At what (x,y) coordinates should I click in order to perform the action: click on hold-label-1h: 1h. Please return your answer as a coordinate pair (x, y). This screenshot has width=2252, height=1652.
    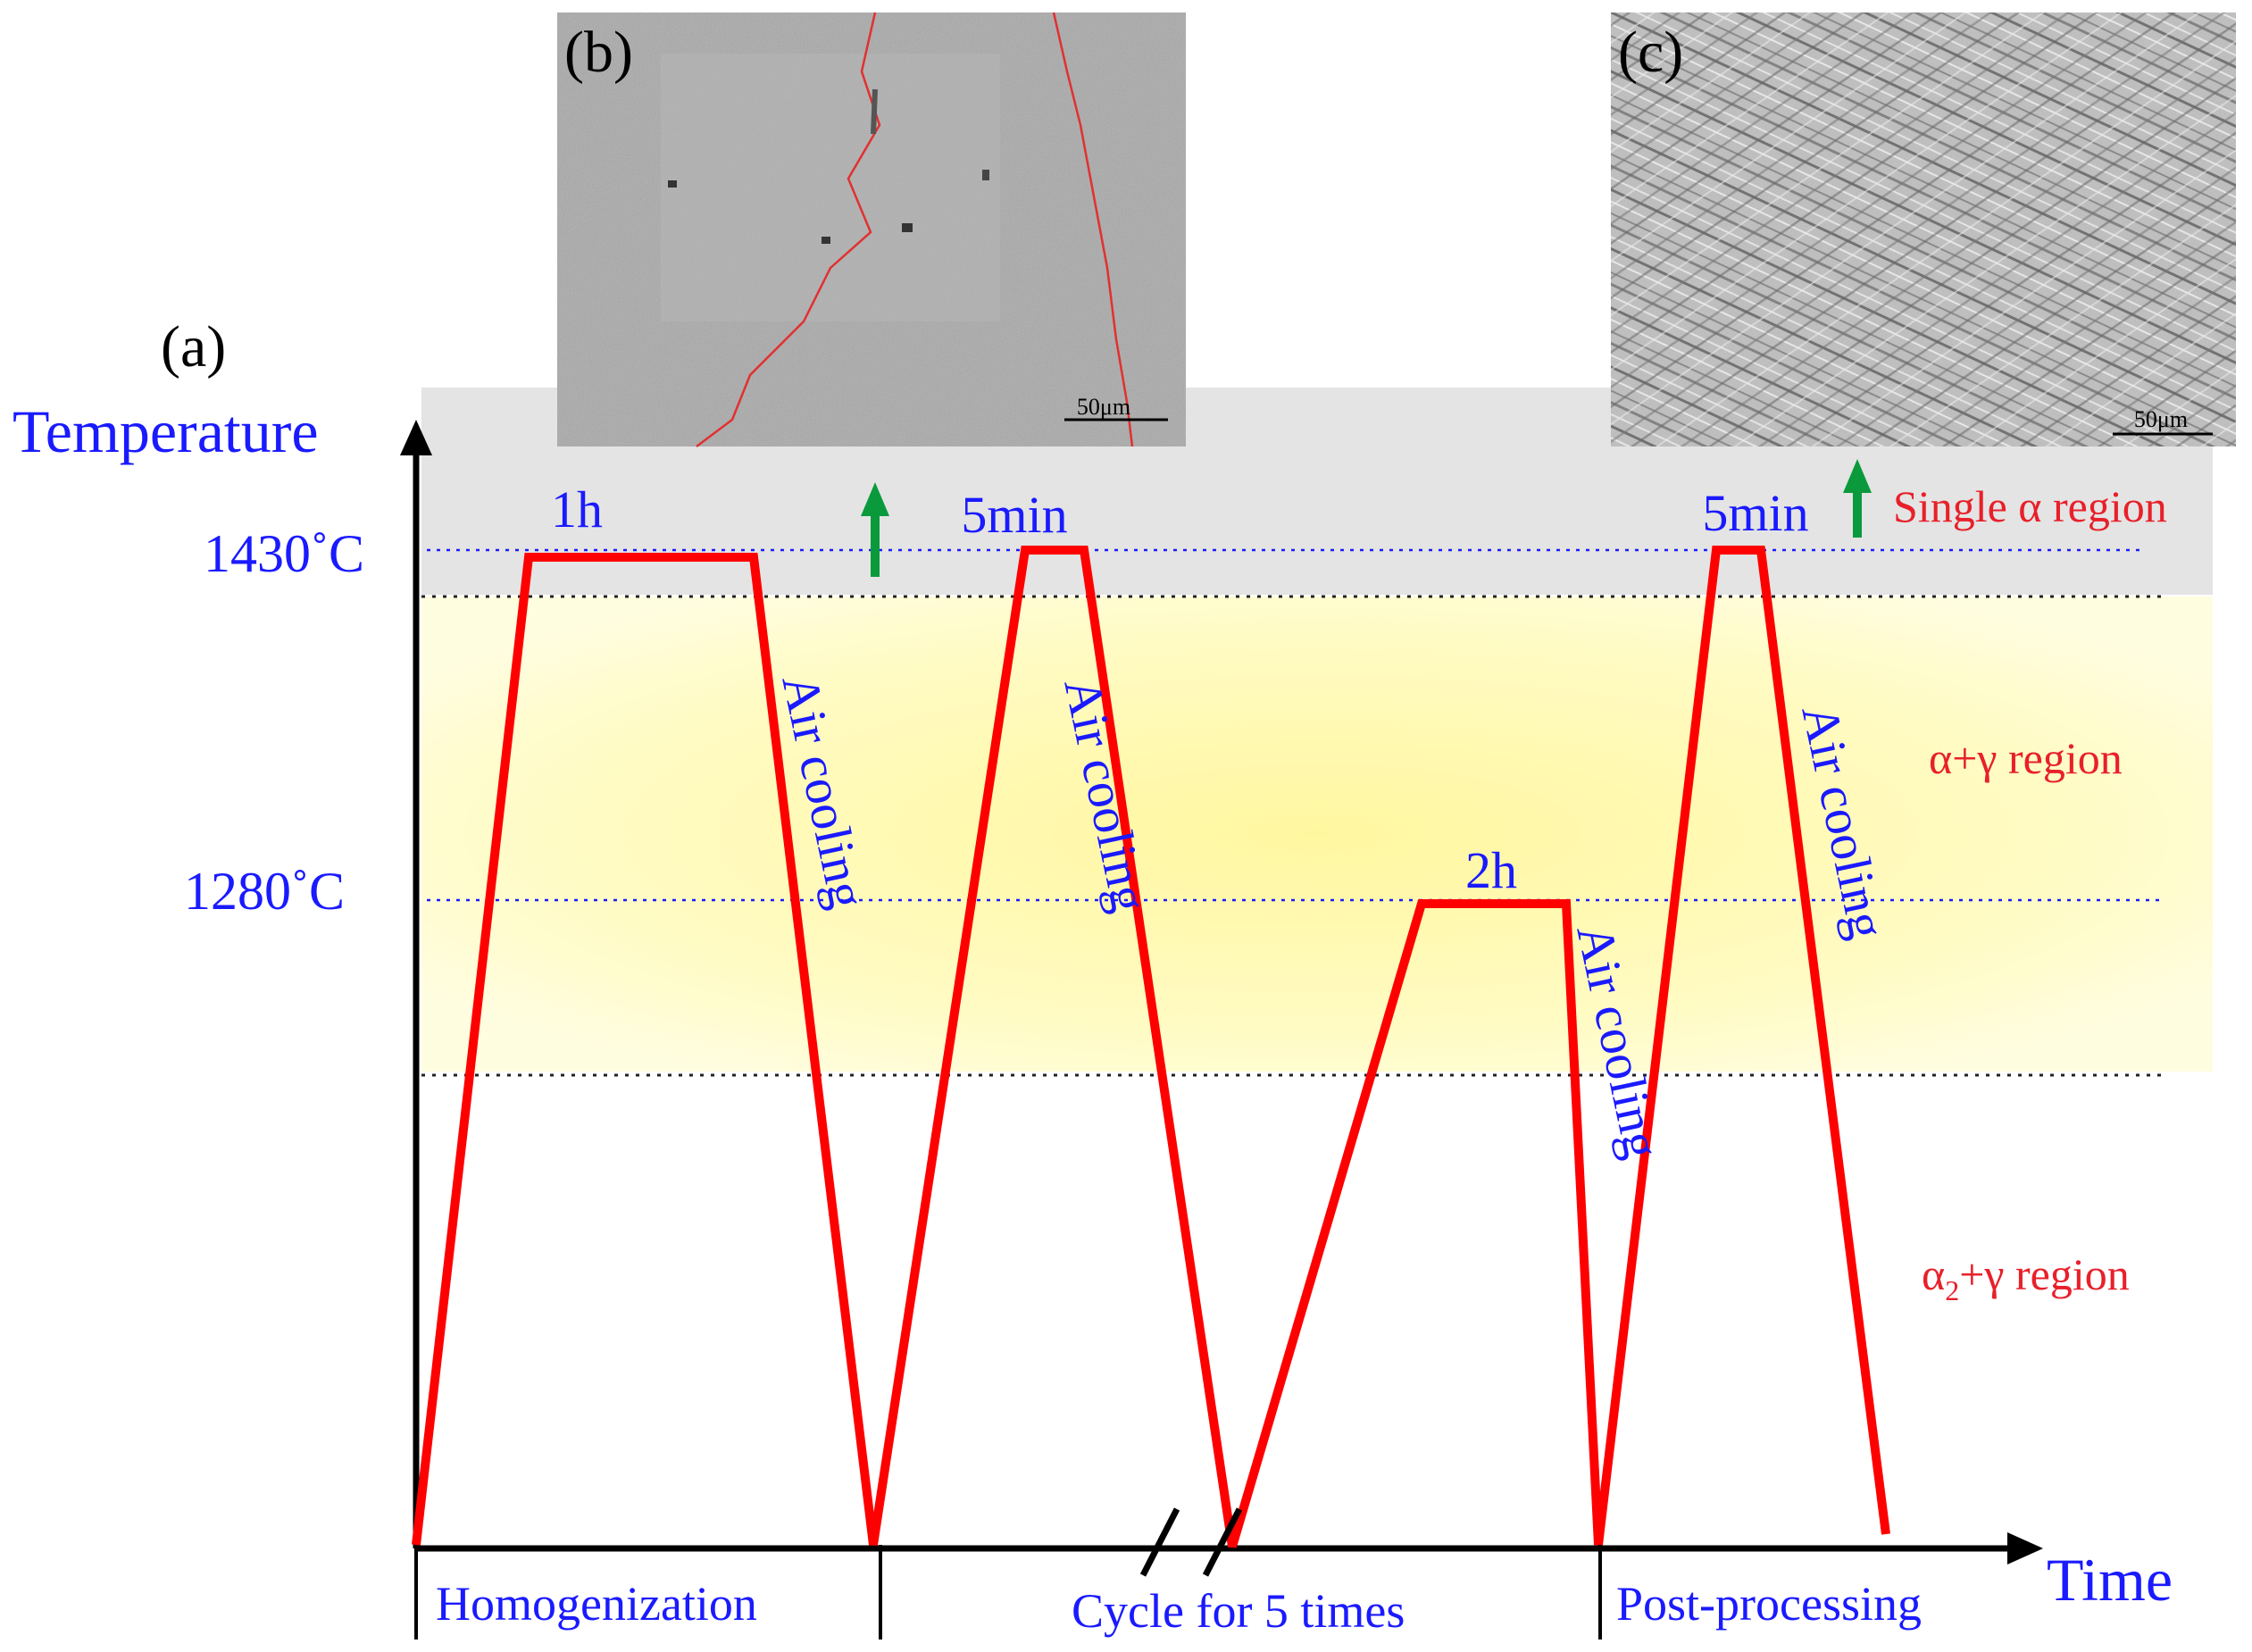
    Looking at the image, I should click on (577, 509).